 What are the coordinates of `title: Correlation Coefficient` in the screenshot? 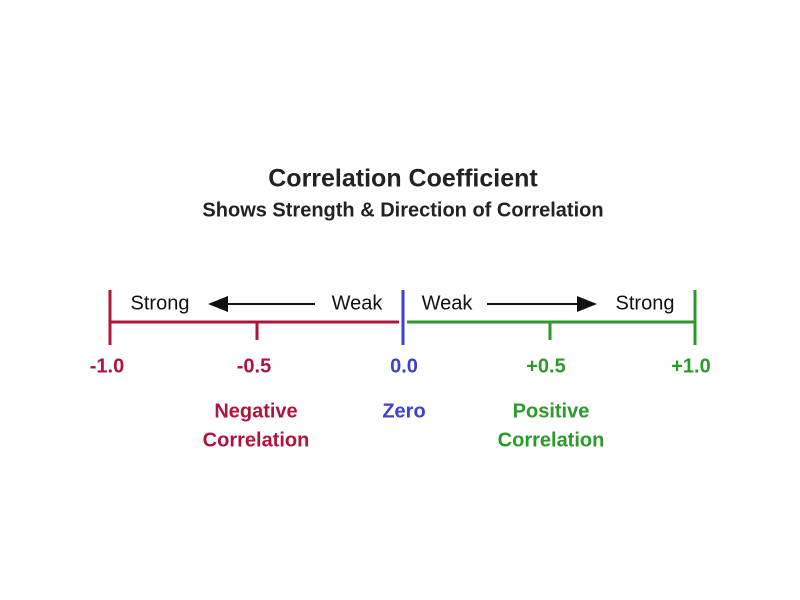 It's located at (403, 179).